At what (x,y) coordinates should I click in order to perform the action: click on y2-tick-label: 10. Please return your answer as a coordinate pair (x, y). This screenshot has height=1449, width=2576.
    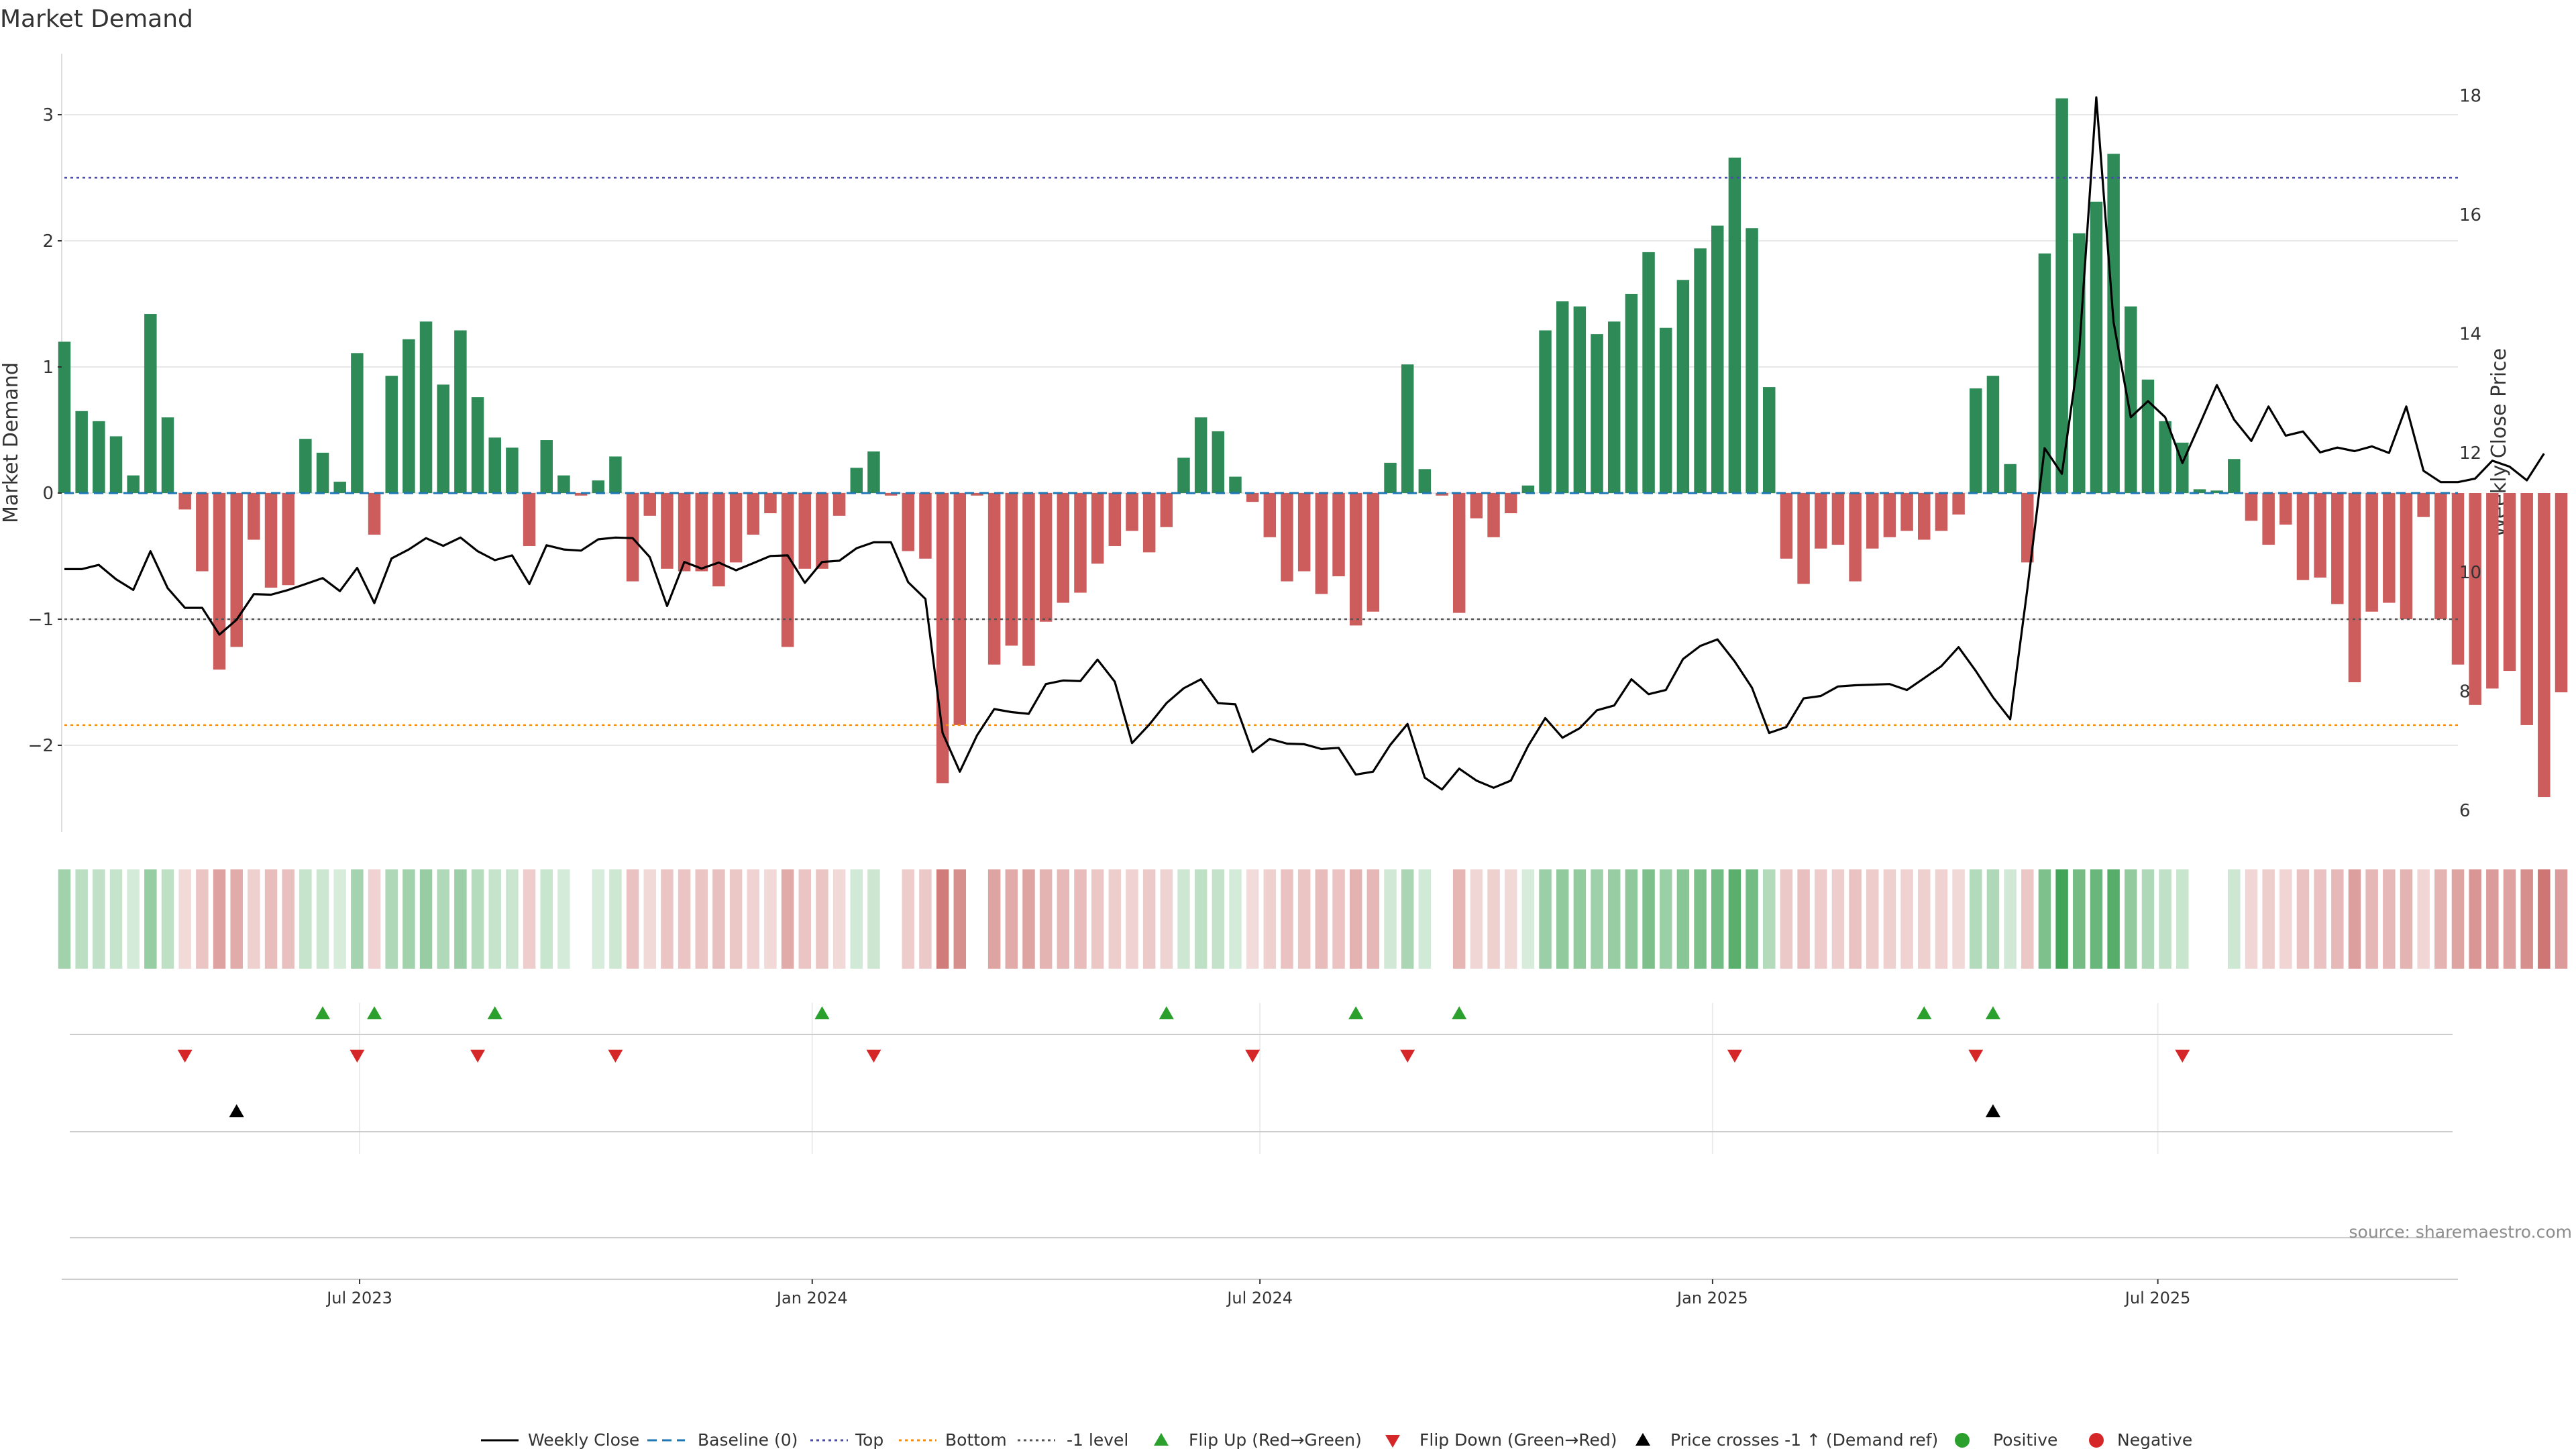
    Looking at the image, I should click on (2470, 573).